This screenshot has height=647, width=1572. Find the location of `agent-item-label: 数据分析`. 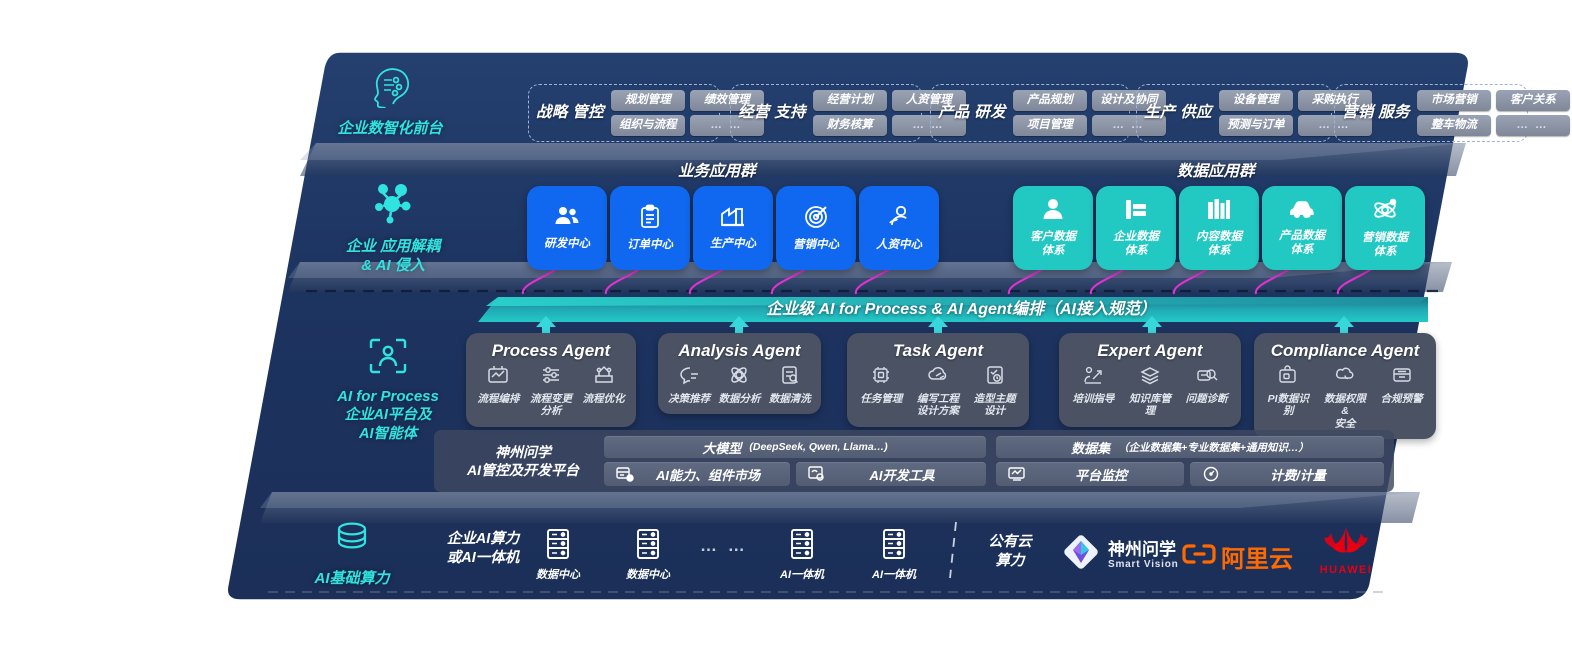

agent-item-label: 数据分析 is located at coordinates (739, 399).